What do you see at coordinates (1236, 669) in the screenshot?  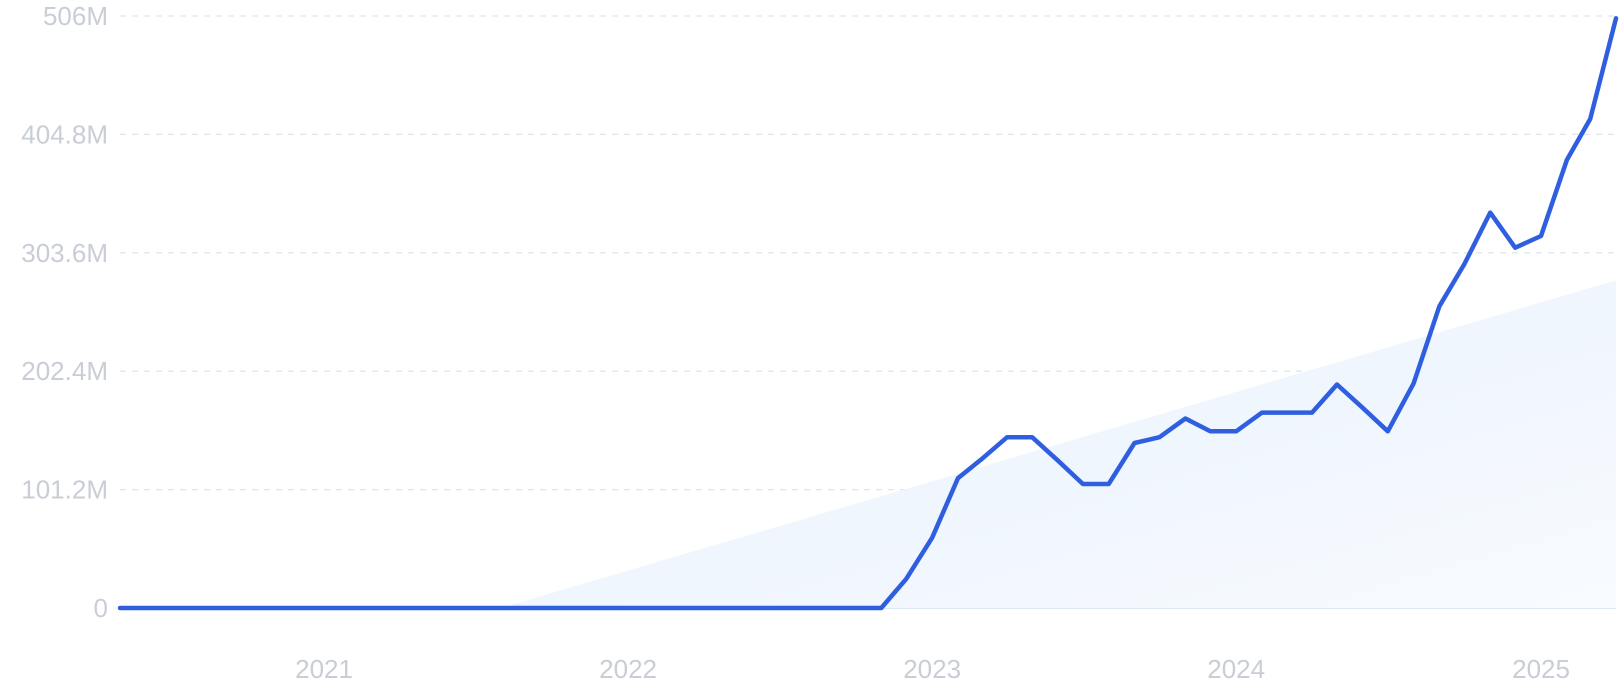 I see `x-tick-label: 2024` at bounding box center [1236, 669].